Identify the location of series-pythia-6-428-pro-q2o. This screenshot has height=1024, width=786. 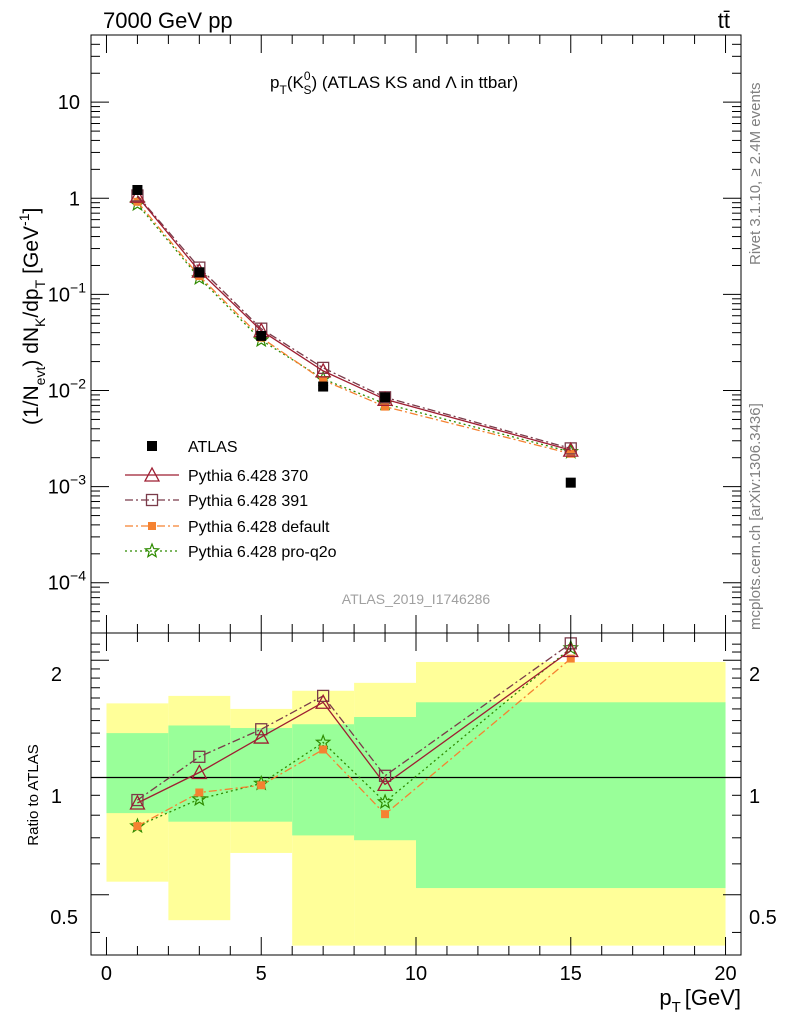
(354, 327).